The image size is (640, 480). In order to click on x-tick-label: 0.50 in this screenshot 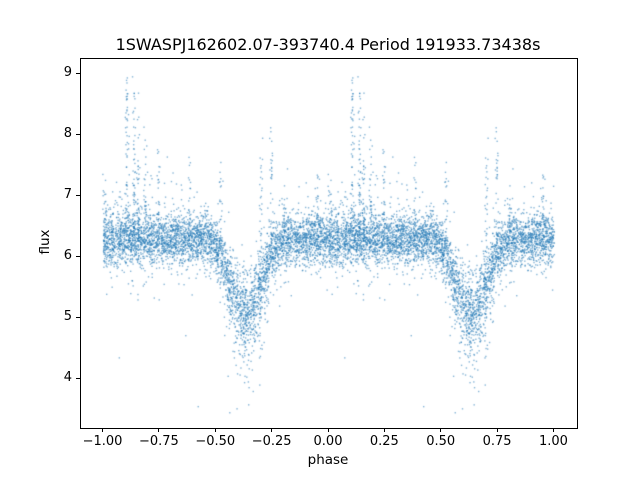, I will do `click(441, 441)`.